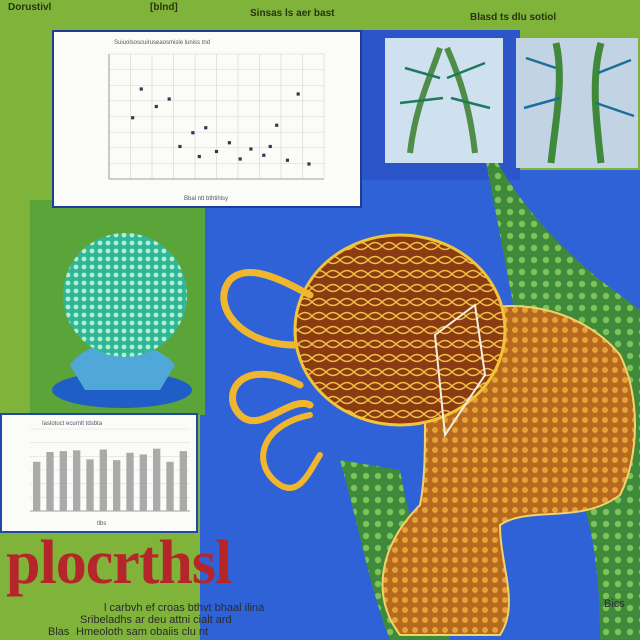 The image size is (640, 640). What do you see at coordinates (444, 100) in the screenshot?
I see `vascular-tile-left` at bounding box center [444, 100].